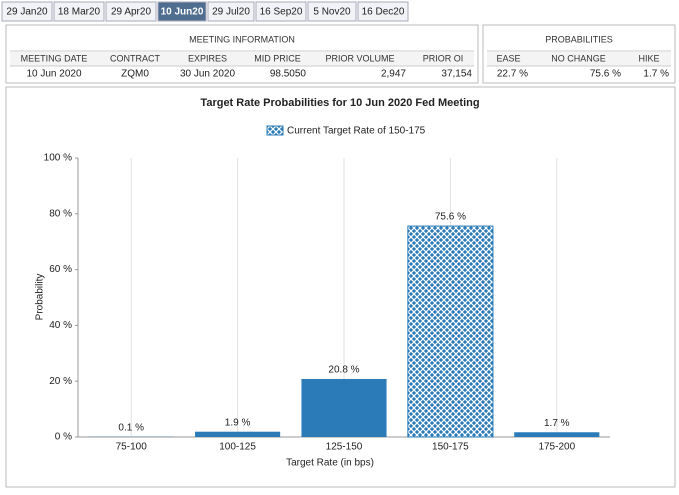  What do you see at coordinates (288, 74) in the screenshot?
I see `cell: 98.5050` at bounding box center [288, 74].